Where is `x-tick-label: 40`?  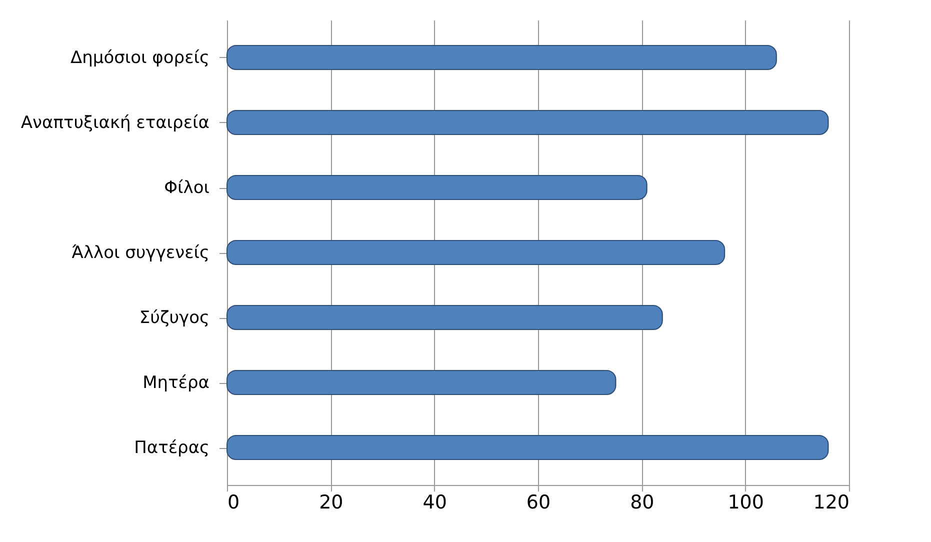
x-tick-label: 40 is located at coordinates (434, 503).